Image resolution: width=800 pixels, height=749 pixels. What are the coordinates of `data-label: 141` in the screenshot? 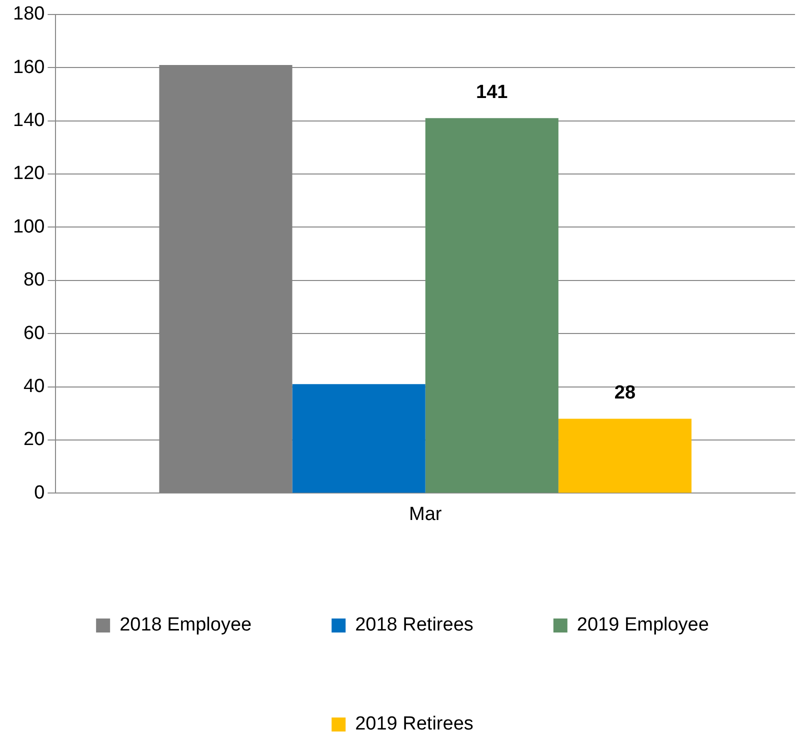 It's located at (492, 92).